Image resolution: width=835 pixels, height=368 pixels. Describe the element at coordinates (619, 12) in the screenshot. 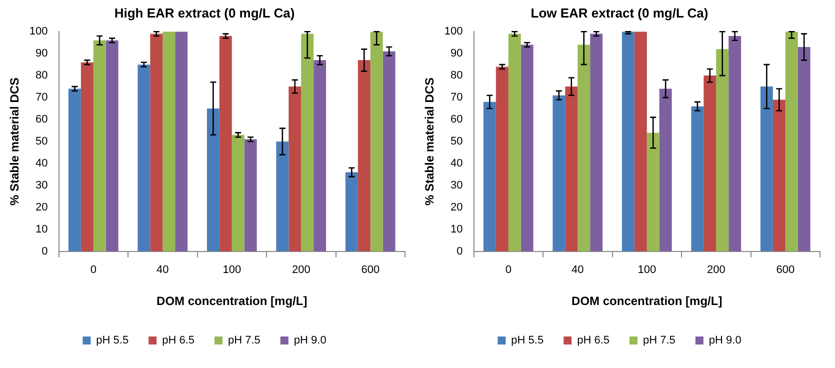

I see `chart-title: Low EAR extract (0 mg/L Ca)` at that location.